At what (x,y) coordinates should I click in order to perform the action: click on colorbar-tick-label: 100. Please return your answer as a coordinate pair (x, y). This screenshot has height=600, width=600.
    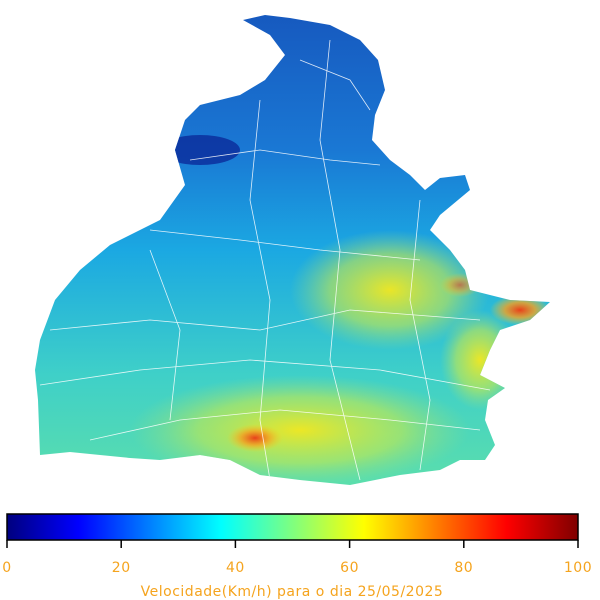
    Looking at the image, I should click on (578, 568).